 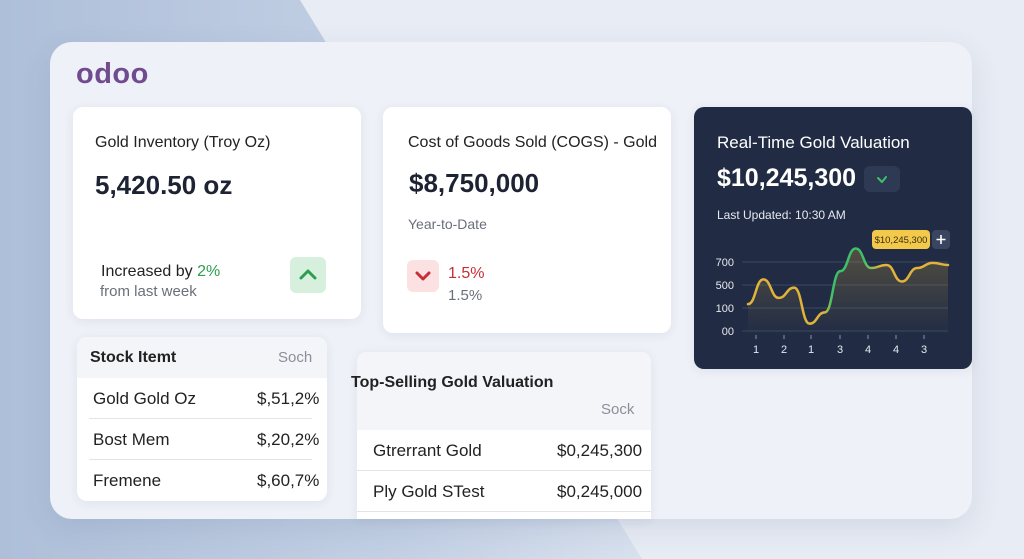 What do you see at coordinates (183, 142) in the screenshot?
I see `card-title: Gold Inventory (Troy Oz)` at bounding box center [183, 142].